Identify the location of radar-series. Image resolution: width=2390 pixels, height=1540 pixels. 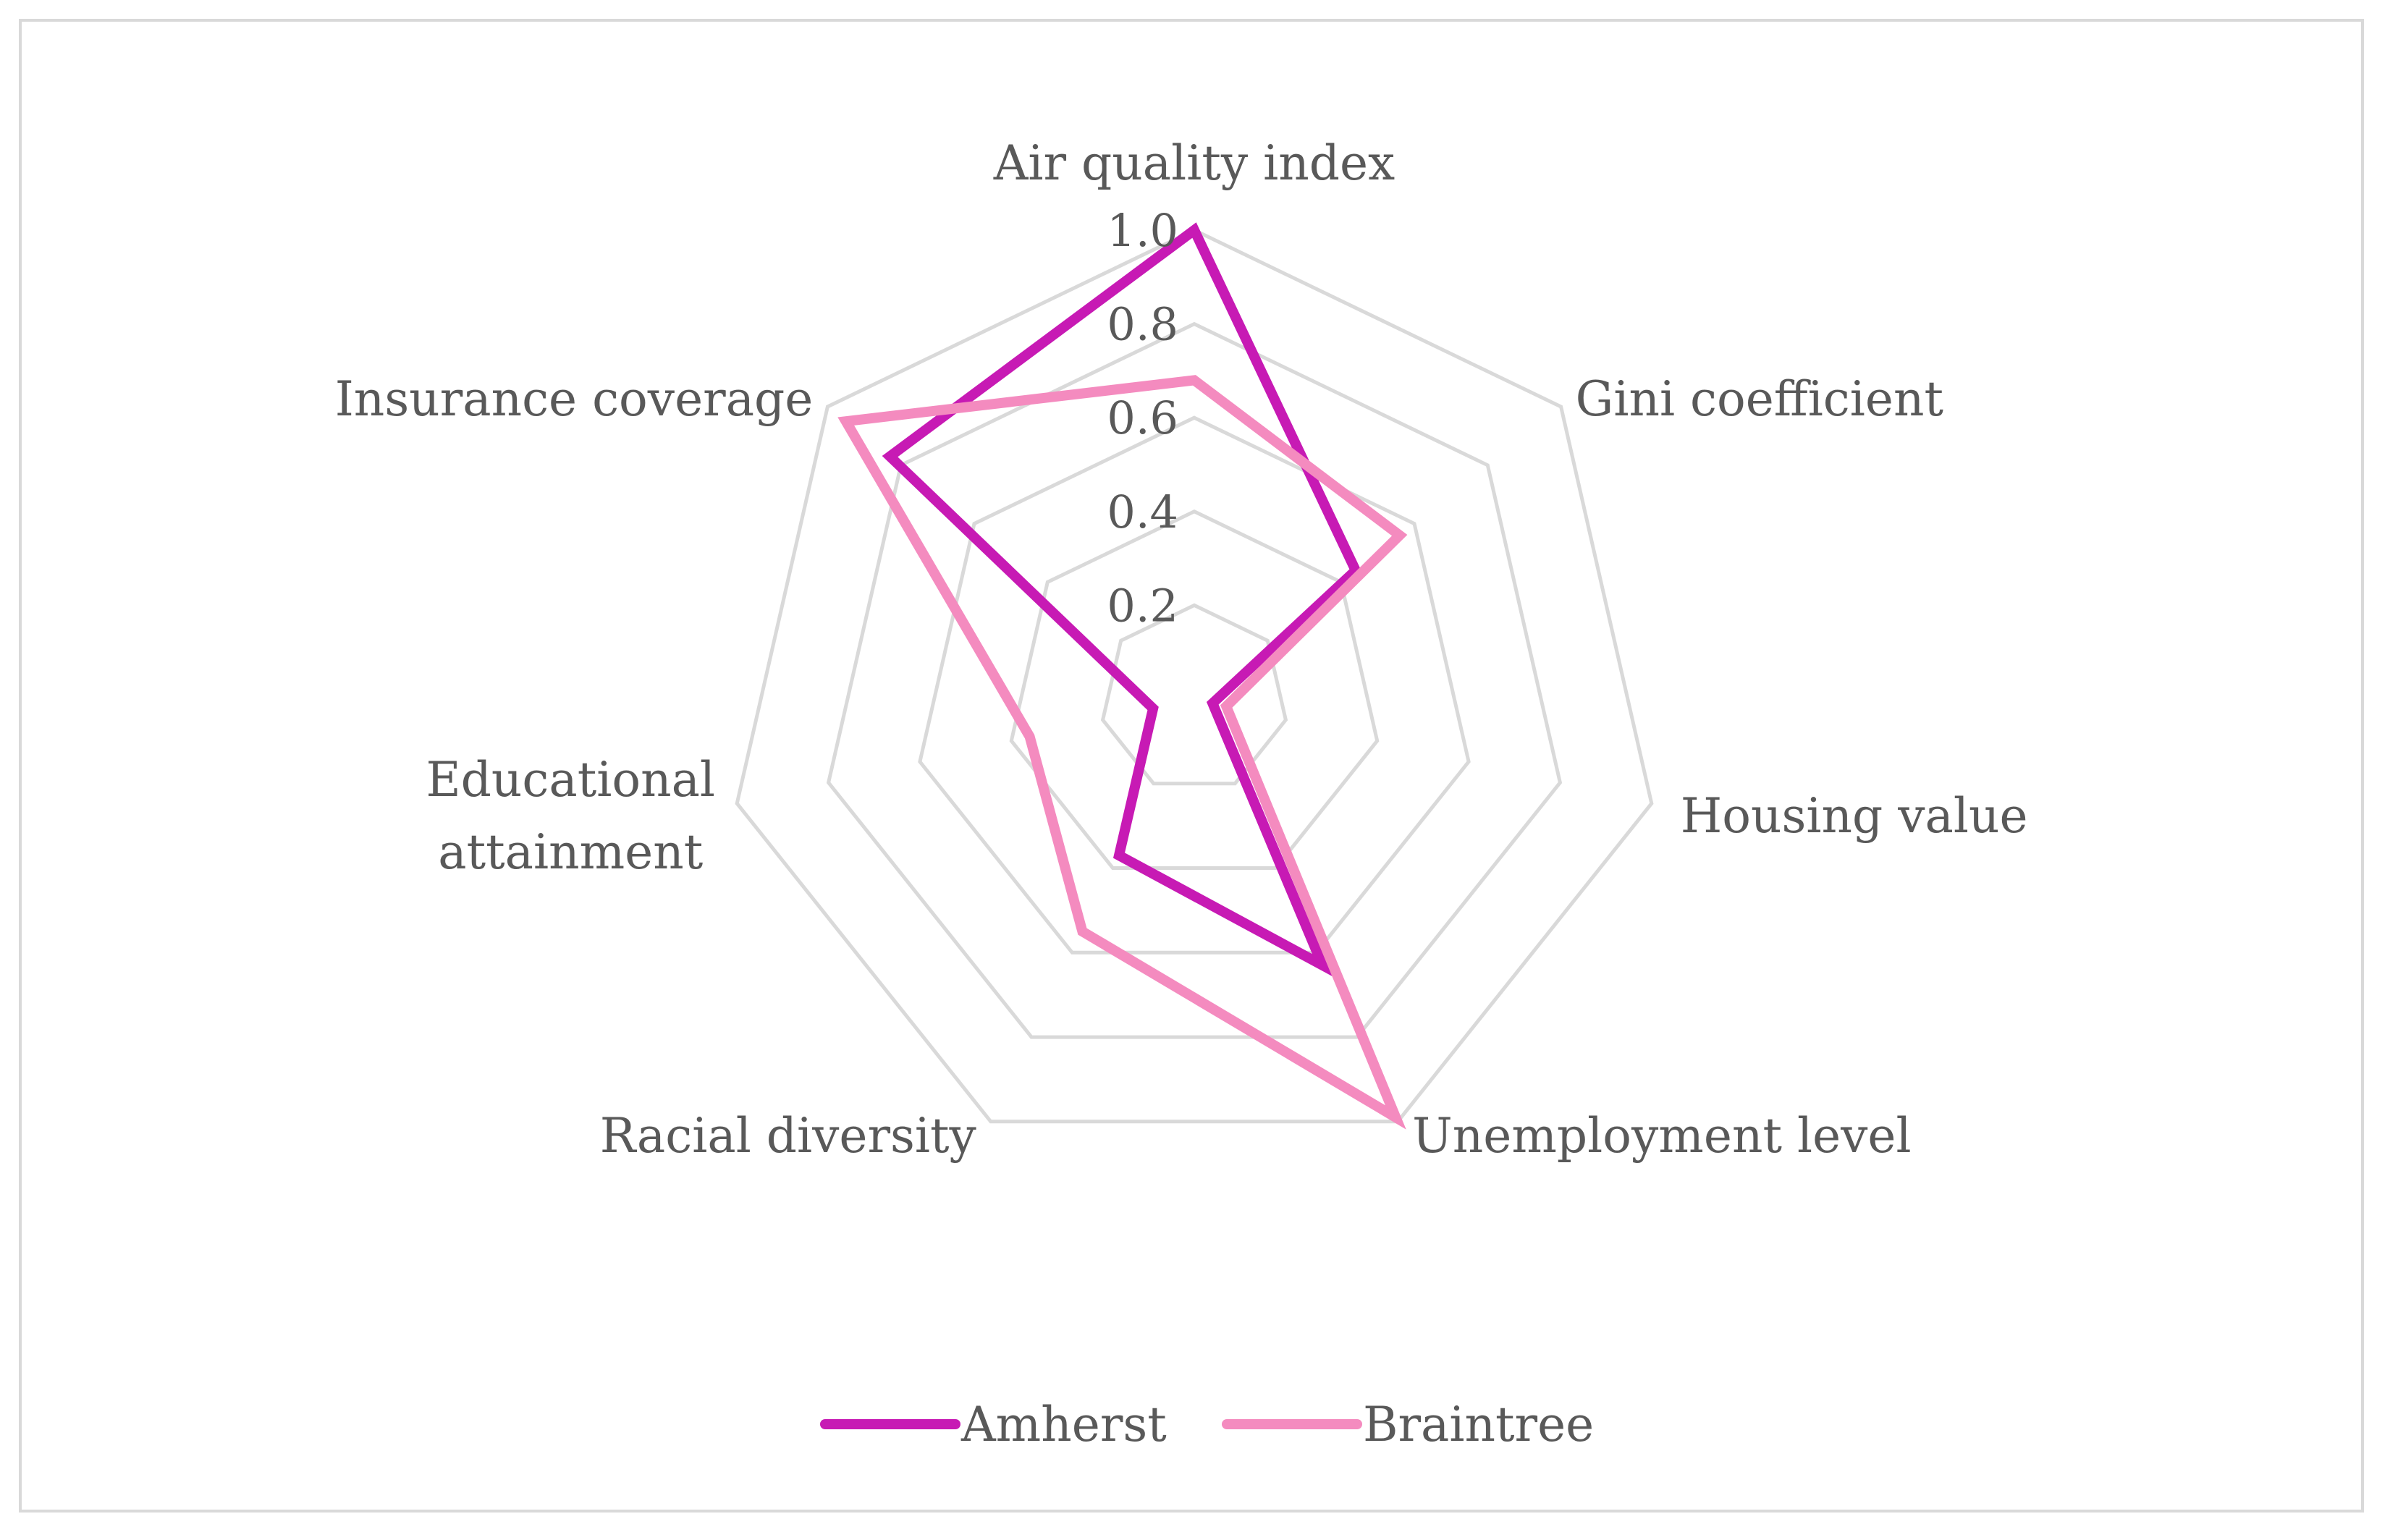
(1122, 676).